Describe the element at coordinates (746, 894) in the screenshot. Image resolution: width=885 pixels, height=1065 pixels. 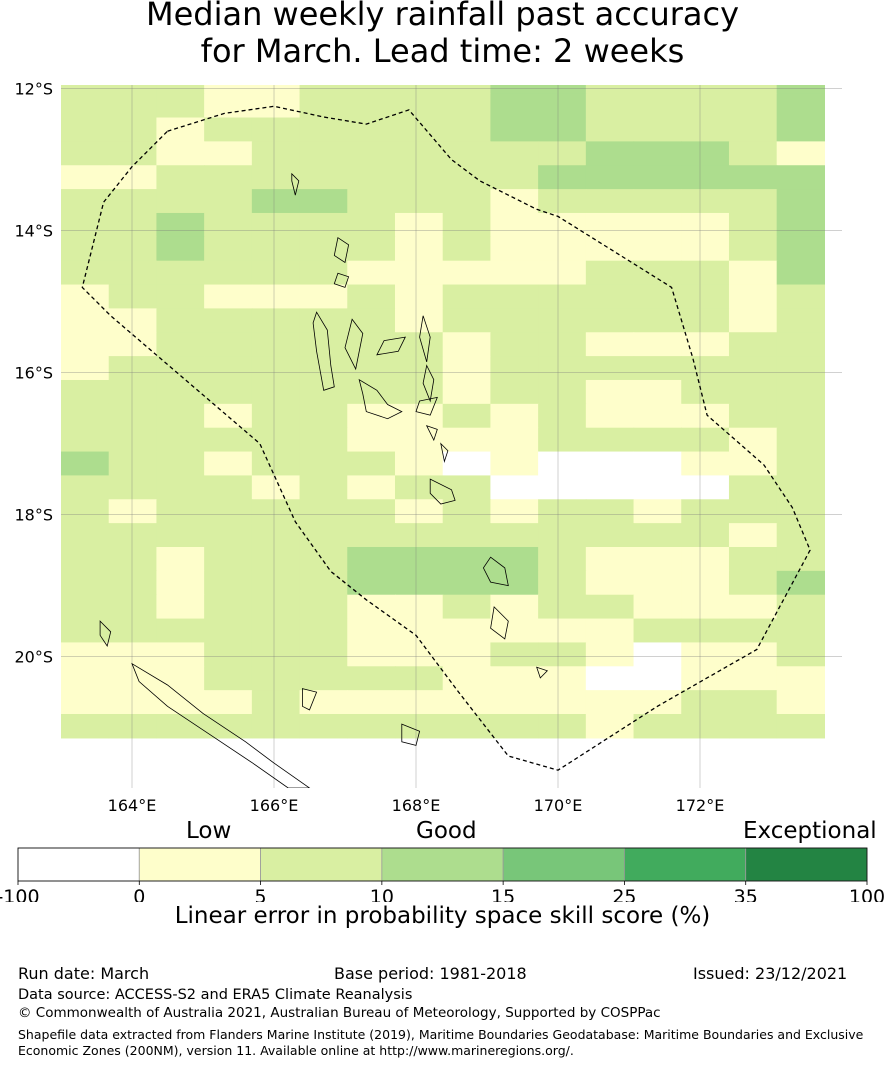
I see `colorbar-tick-label: 35` at that location.